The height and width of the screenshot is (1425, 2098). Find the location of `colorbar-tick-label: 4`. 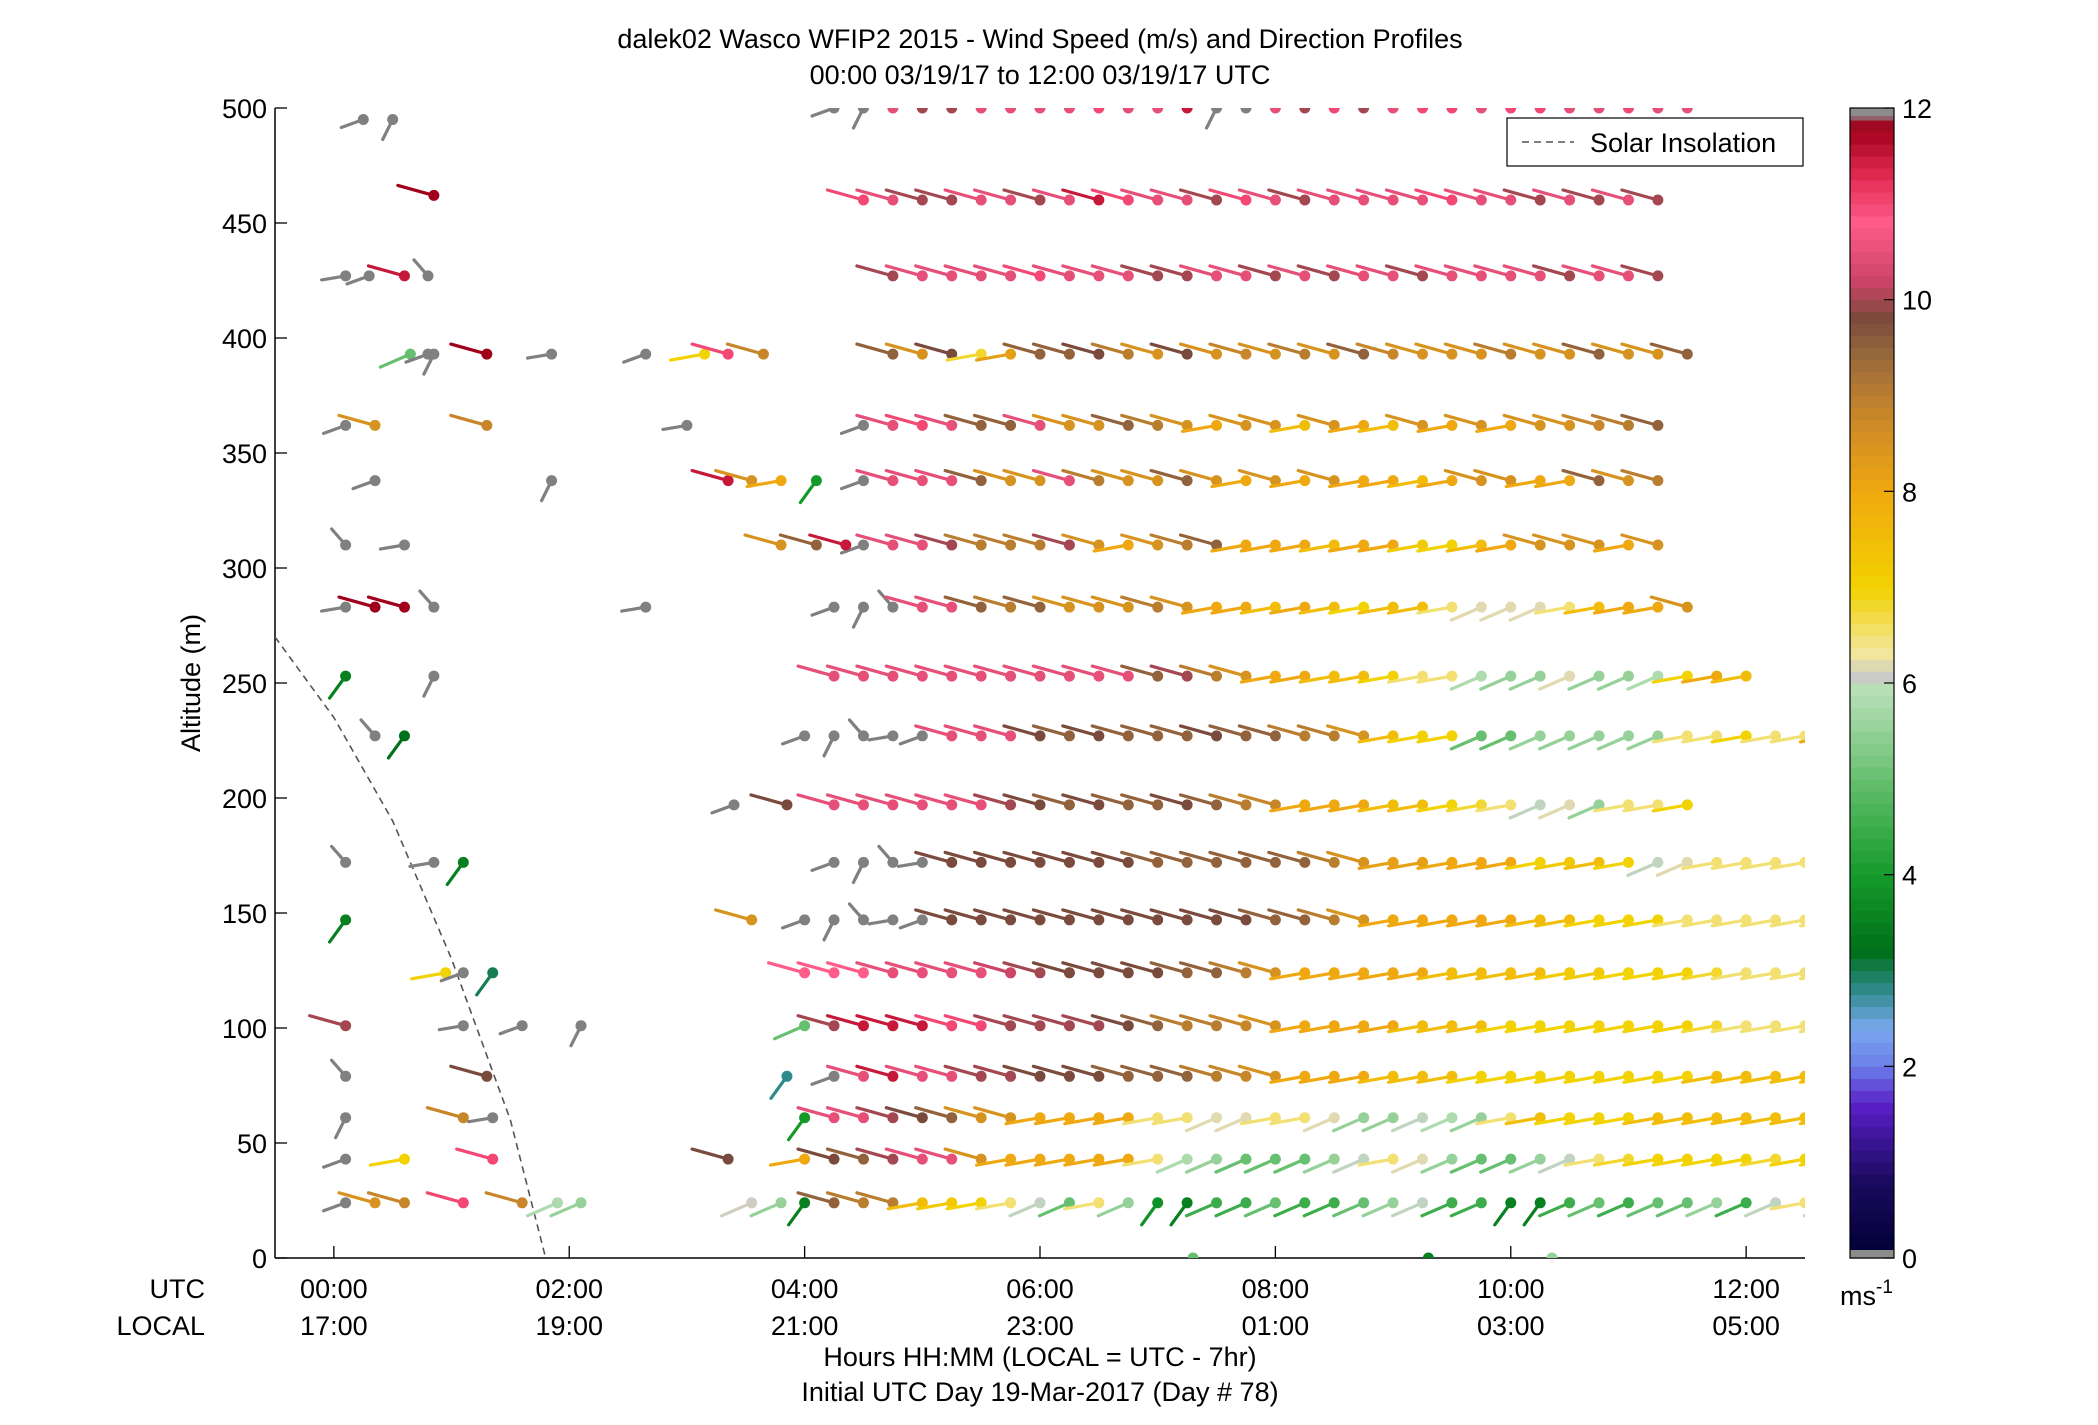

colorbar-tick-label: 4 is located at coordinates (1909, 876).